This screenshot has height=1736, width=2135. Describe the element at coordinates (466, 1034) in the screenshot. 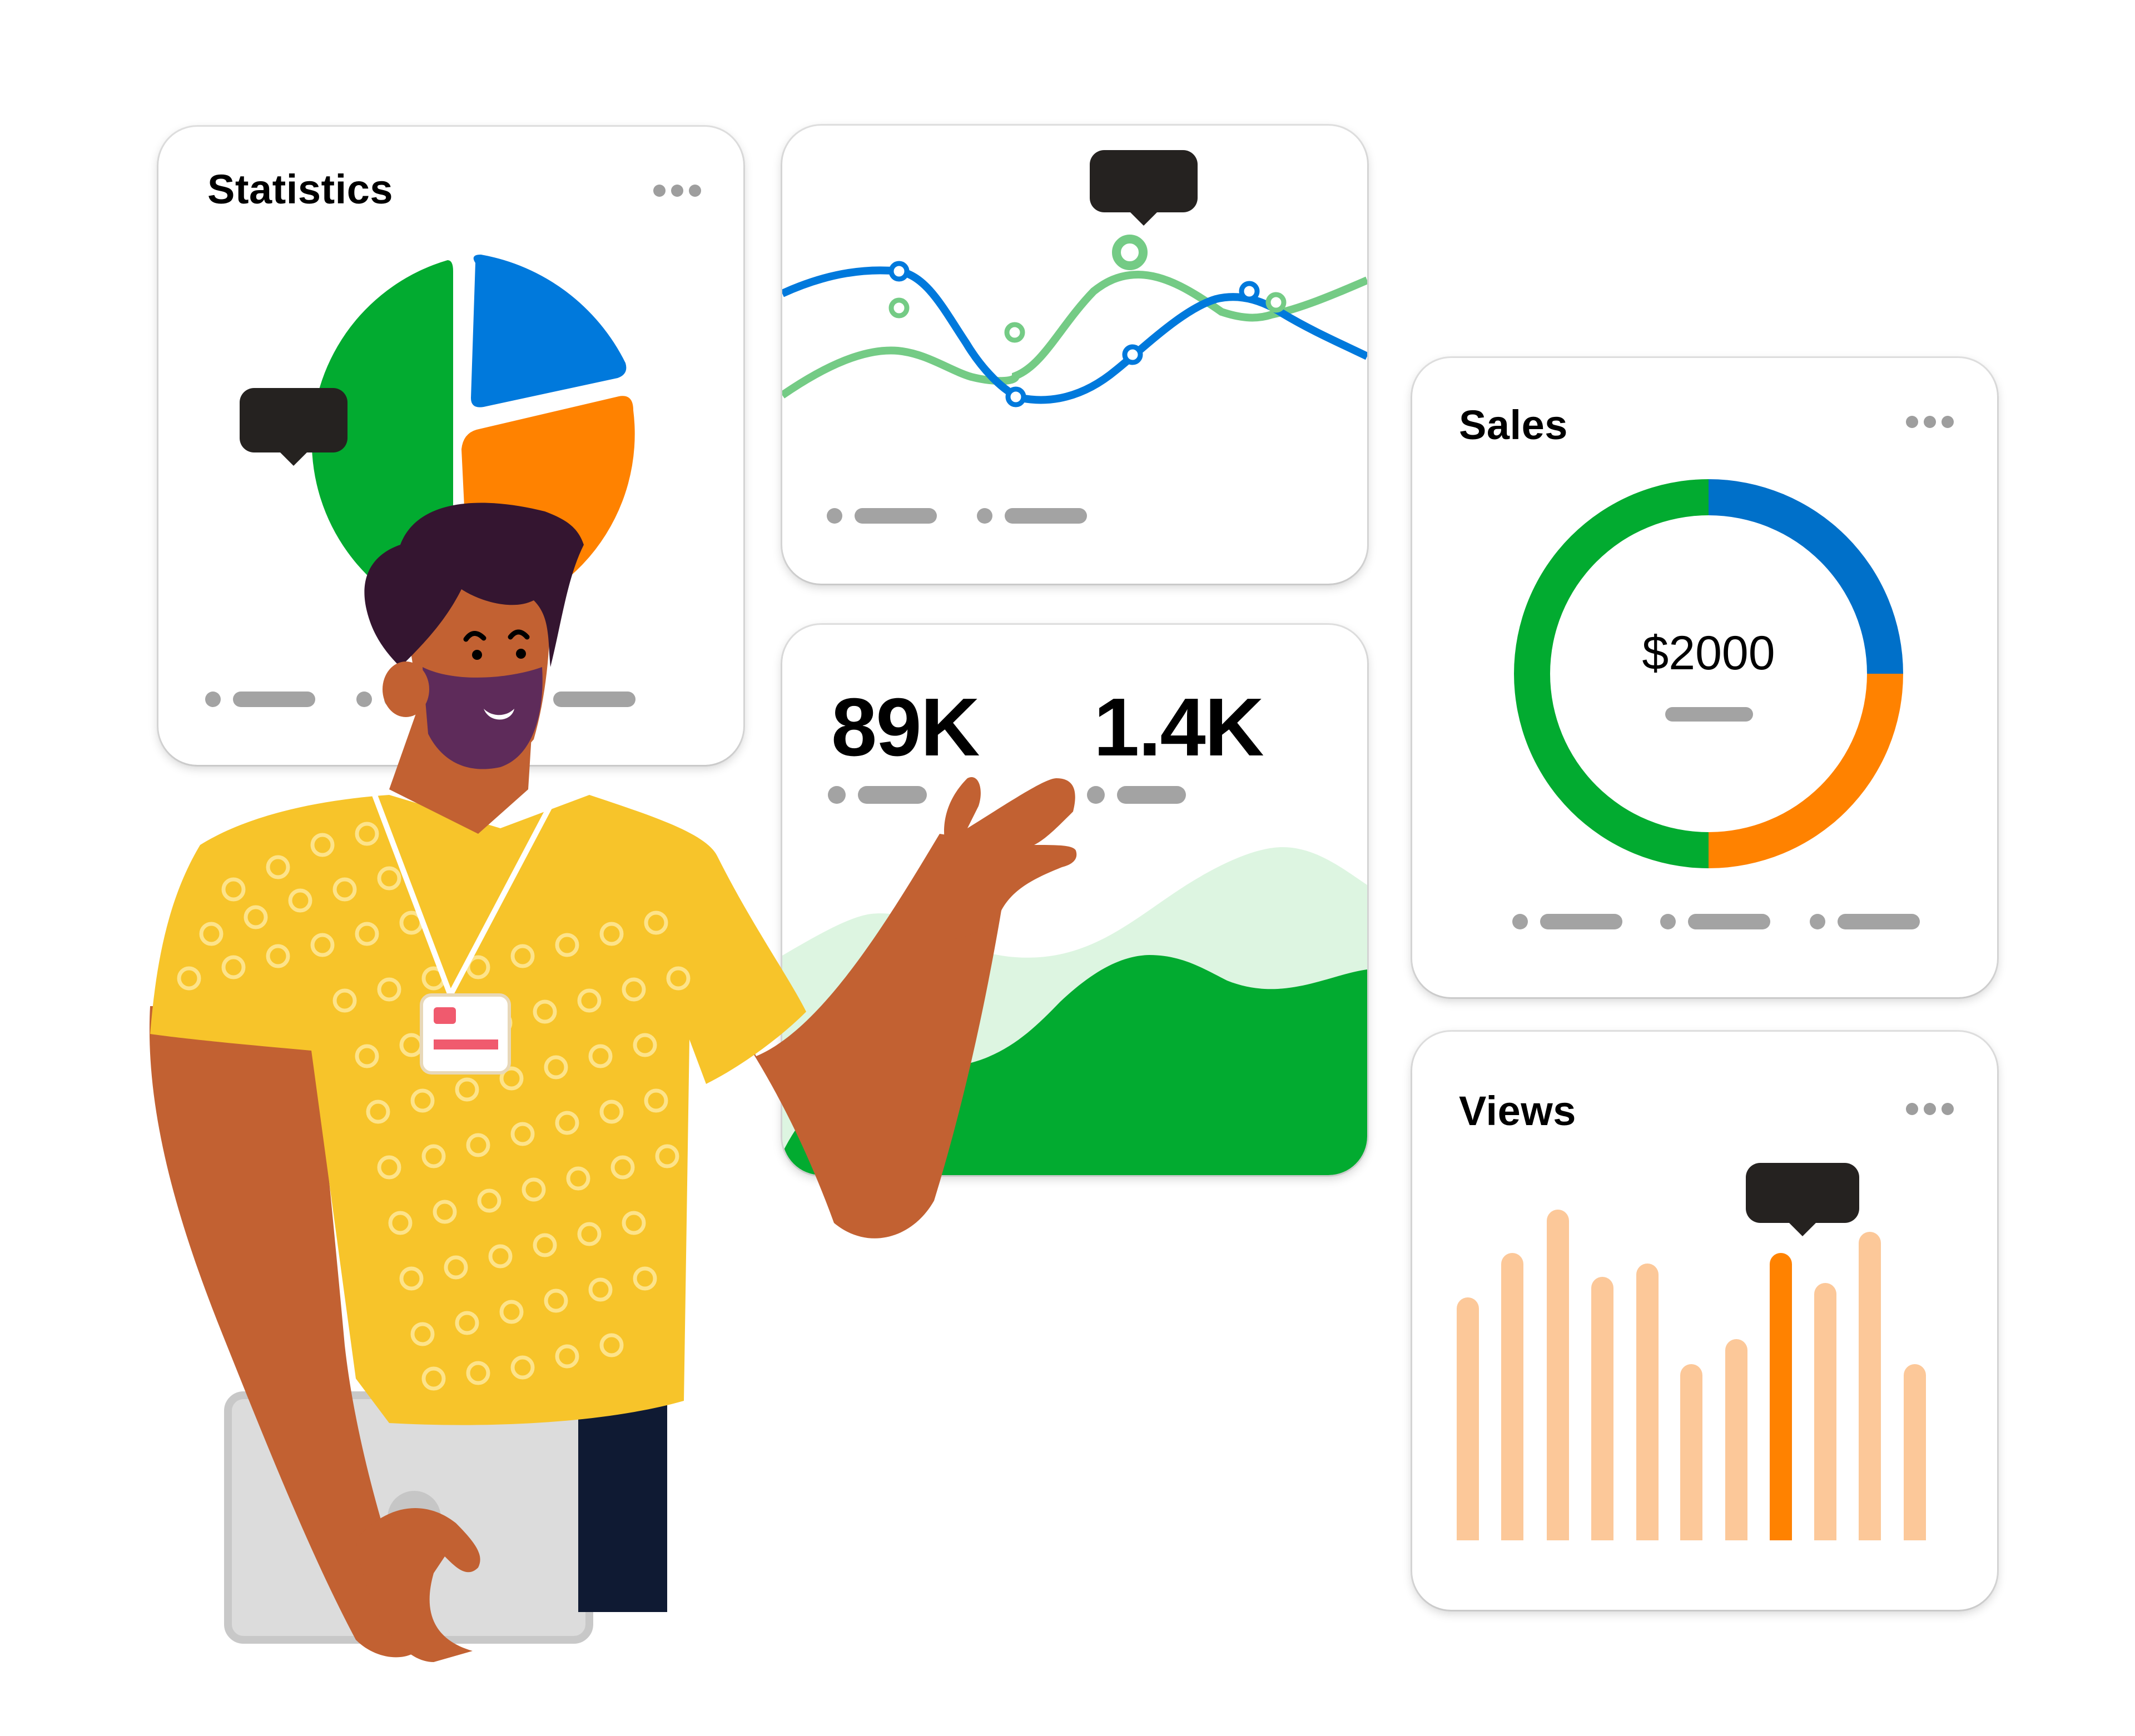

I see `id-badge` at that location.